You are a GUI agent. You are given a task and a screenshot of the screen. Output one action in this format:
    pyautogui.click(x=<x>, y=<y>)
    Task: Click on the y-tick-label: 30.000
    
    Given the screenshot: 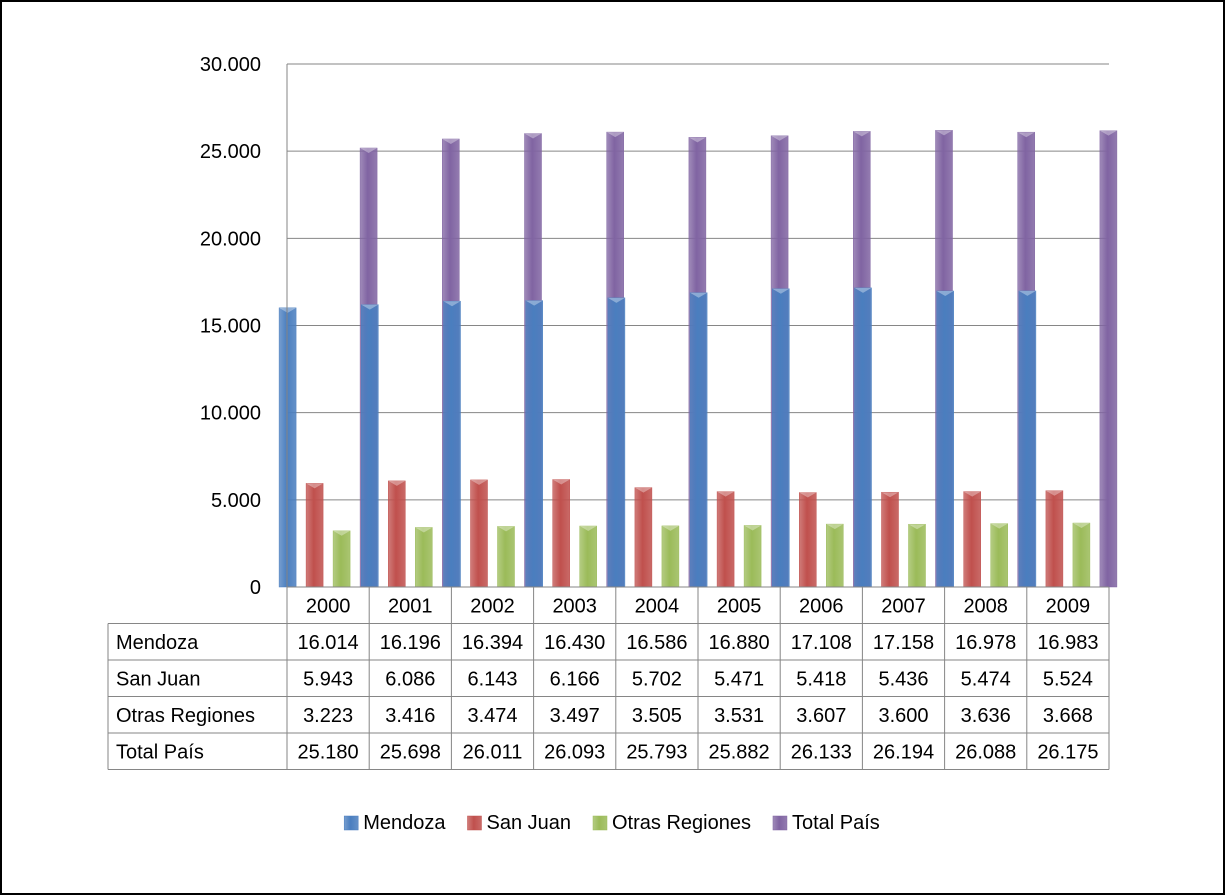 What is the action you would take?
    pyautogui.click(x=230, y=65)
    